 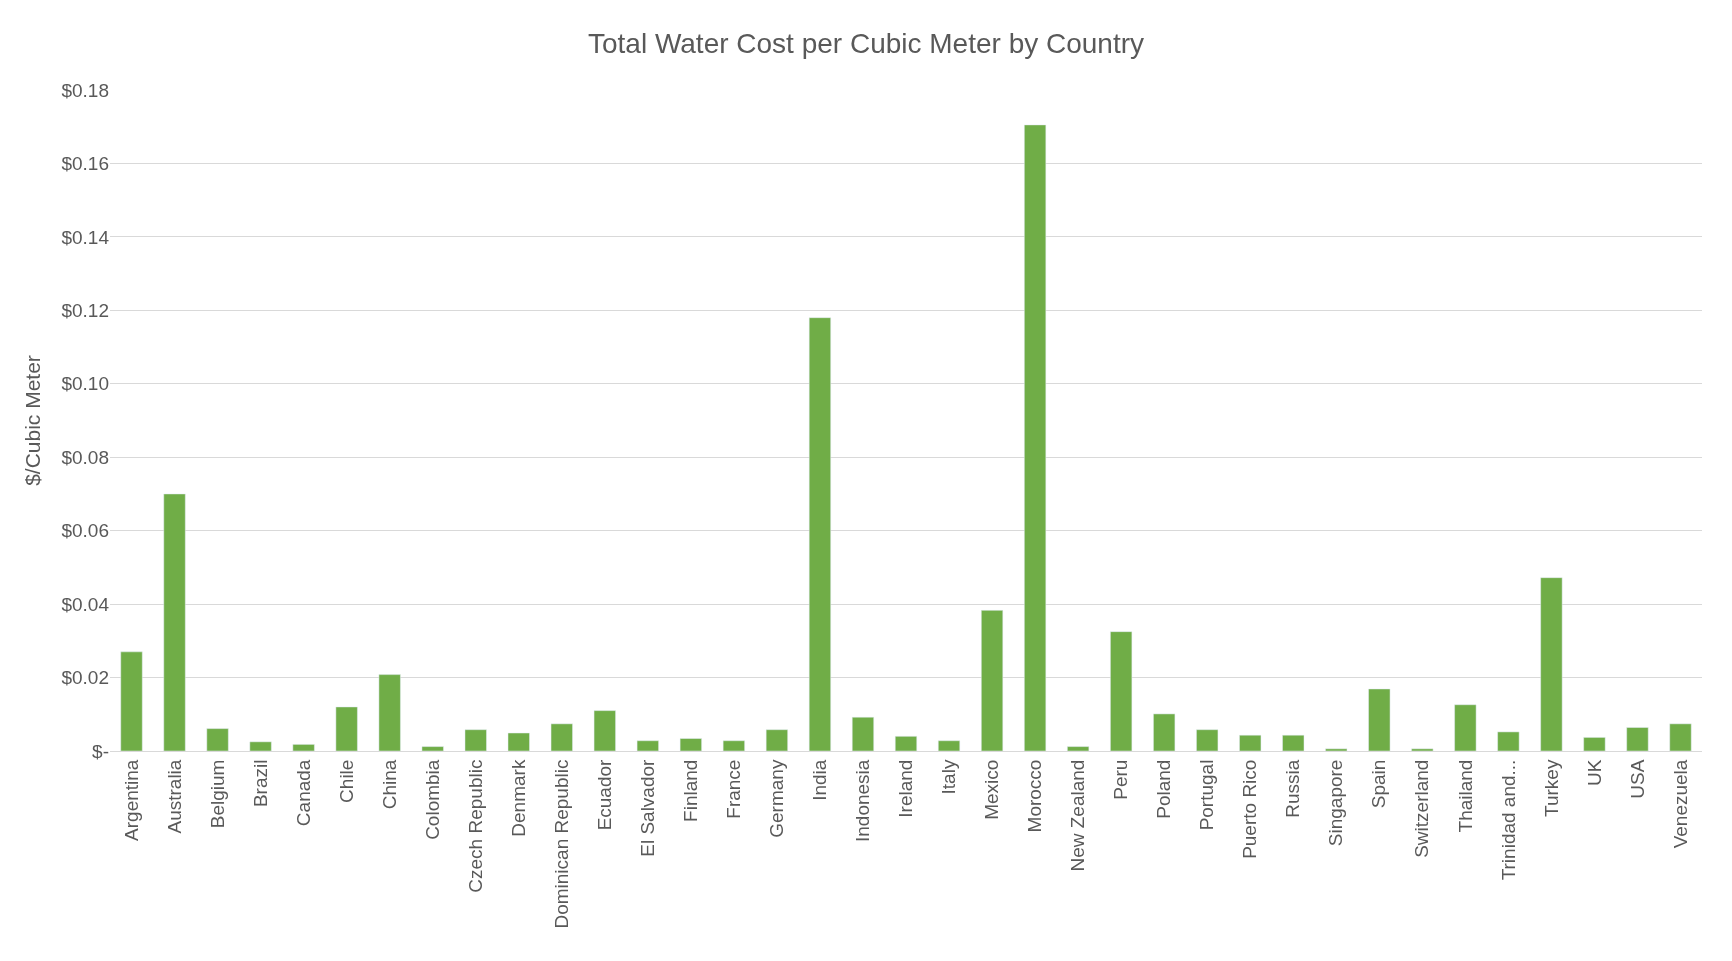 What do you see at coordinates (866, 44) in the screenshot?
I see `chart-title: Total Water Cost per Cubic Meter by Country` at bounding box center [866, 44].